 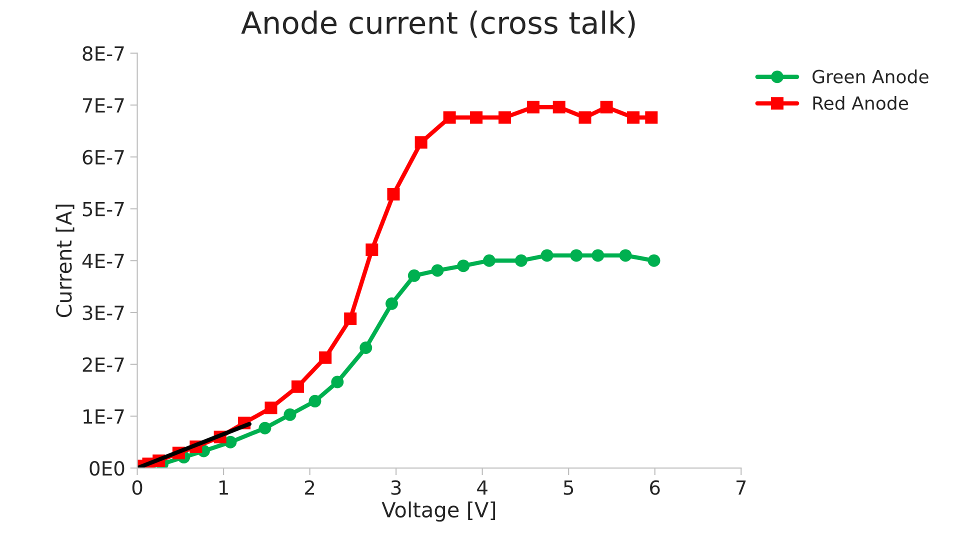 What do you see at coordinates (482, 487) in the screenshot?
I see `x-tick-label: 4` at bounding box center [482, 487].